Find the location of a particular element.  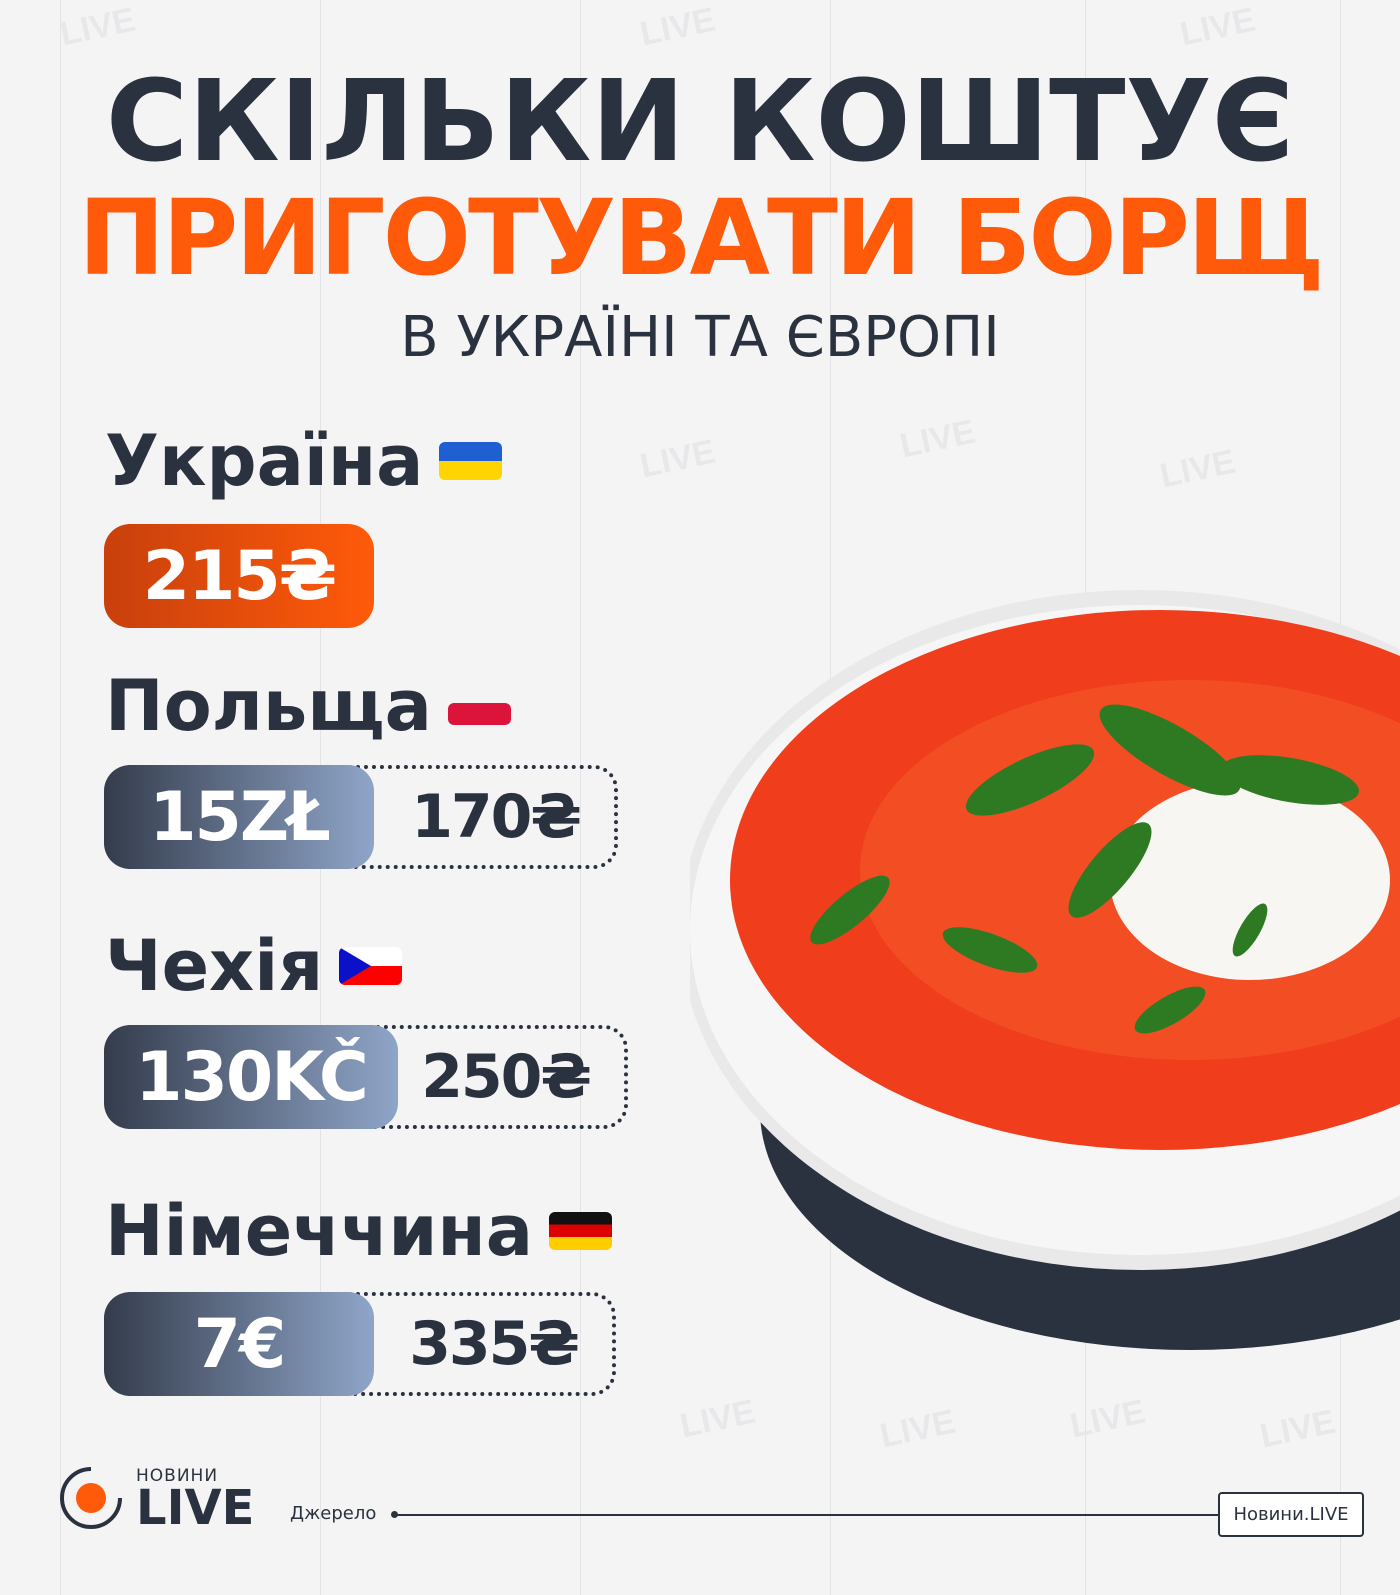

country-germany: Німеччина is located at coordinates (359, 1231).